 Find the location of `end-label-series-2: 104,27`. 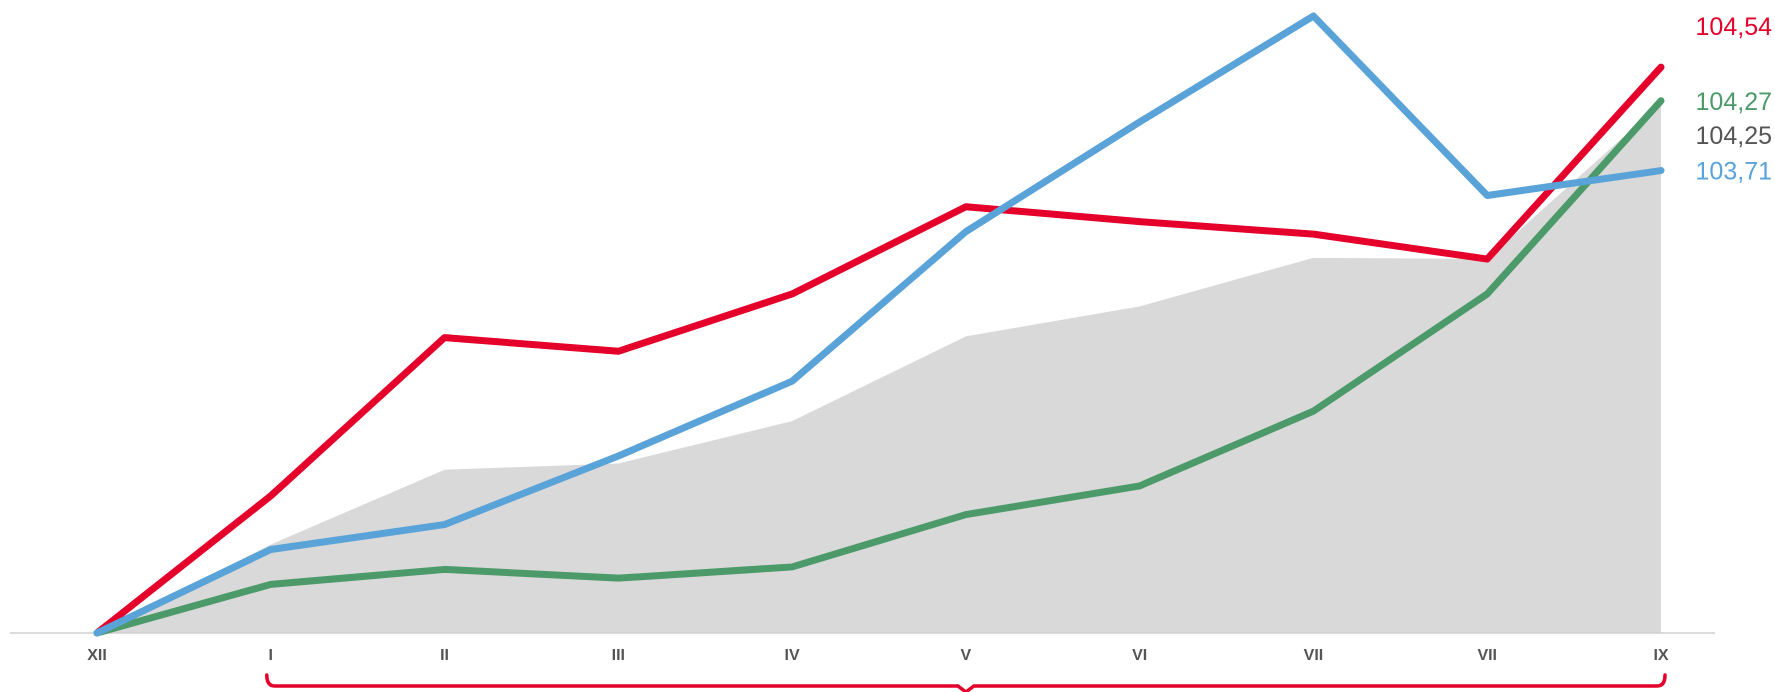

end-label-series-2: 104,27 is located at coordinates (1734, 102).